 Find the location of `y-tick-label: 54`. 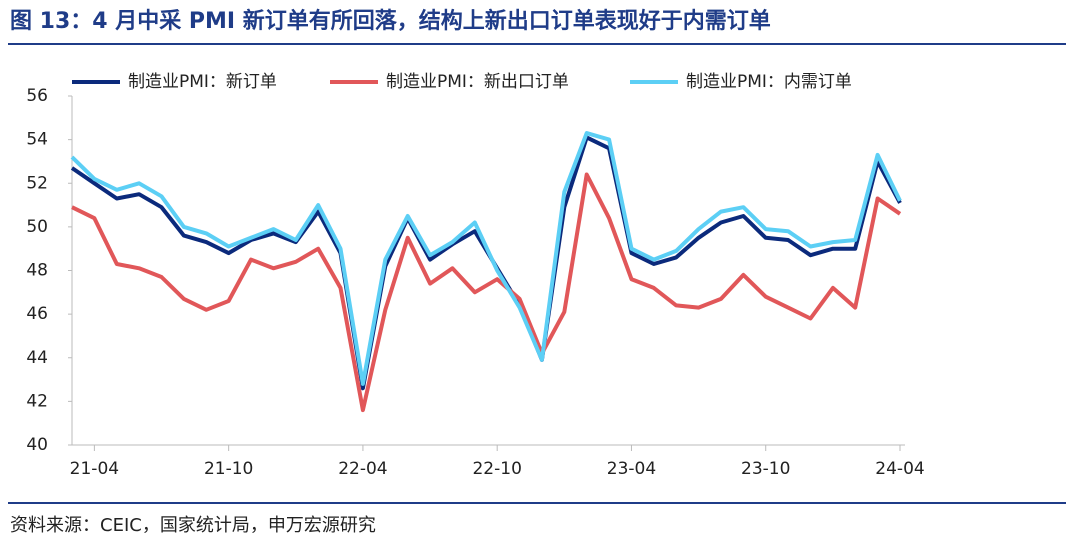

y-tick-label: 54 is located at coordinates (37, 140).